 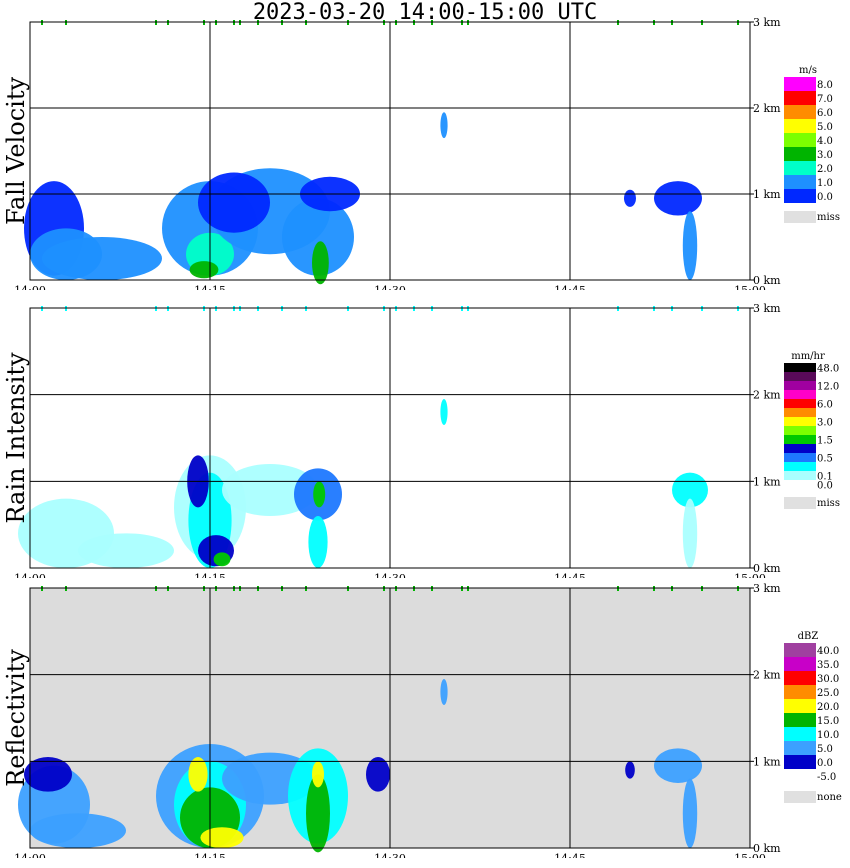 I want to click on legend-label: 0.5, so click(x=825, y=459).